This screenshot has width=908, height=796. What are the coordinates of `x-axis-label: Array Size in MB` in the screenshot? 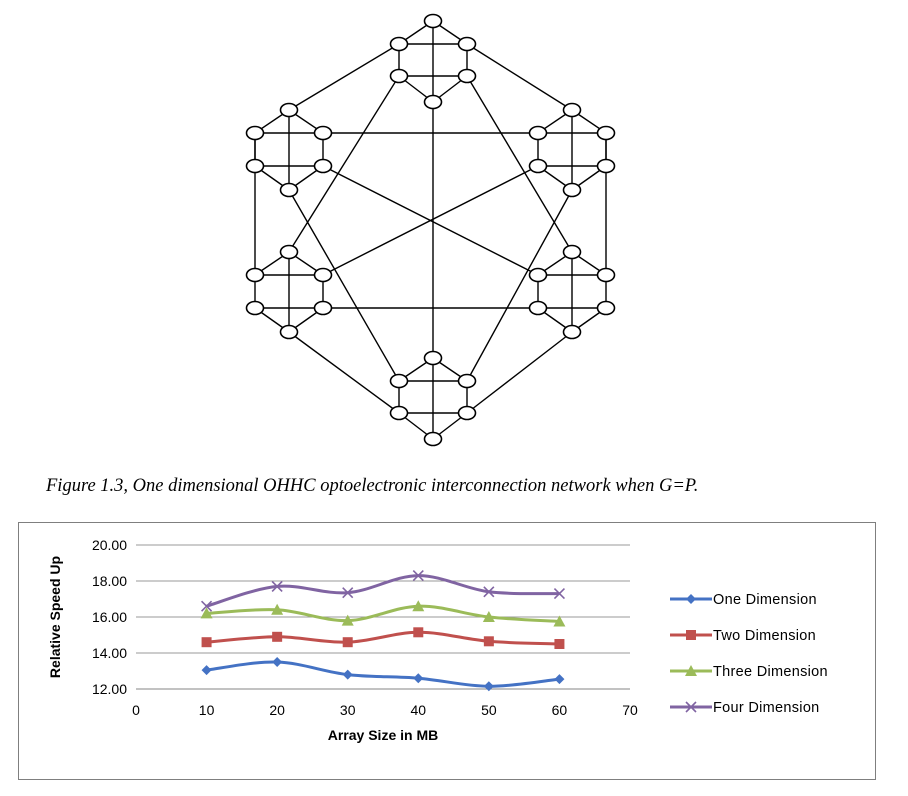 It's located at (383, 735).